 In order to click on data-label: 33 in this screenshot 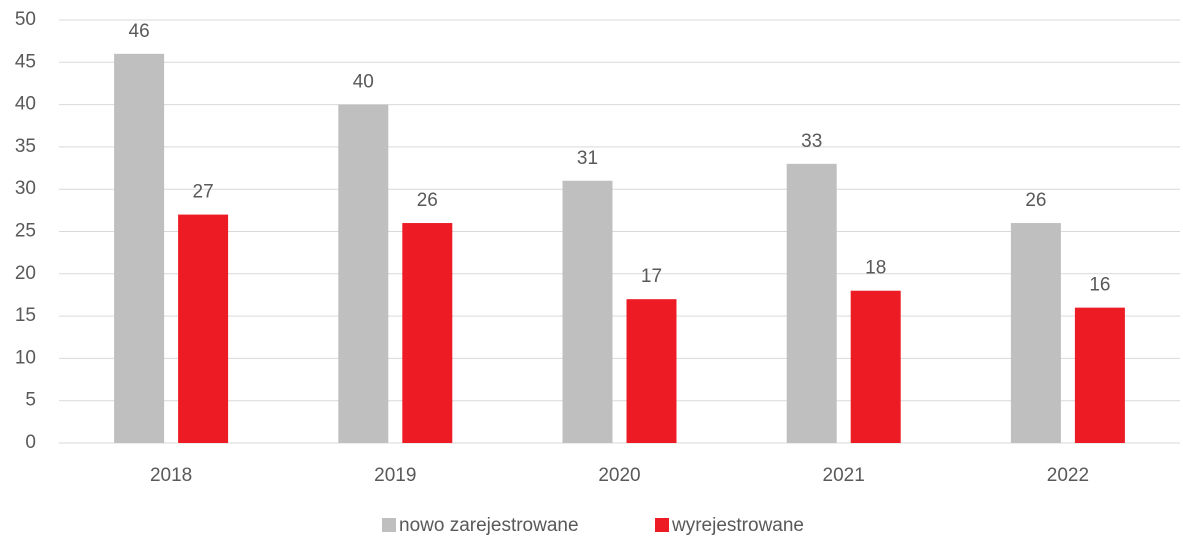, I will do `click(811, 141)`.